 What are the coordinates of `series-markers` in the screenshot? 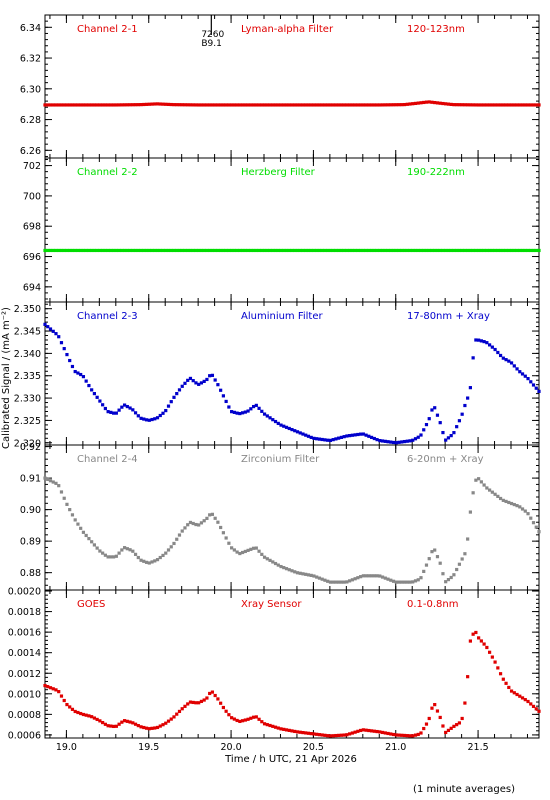 It's located at (292, 530).